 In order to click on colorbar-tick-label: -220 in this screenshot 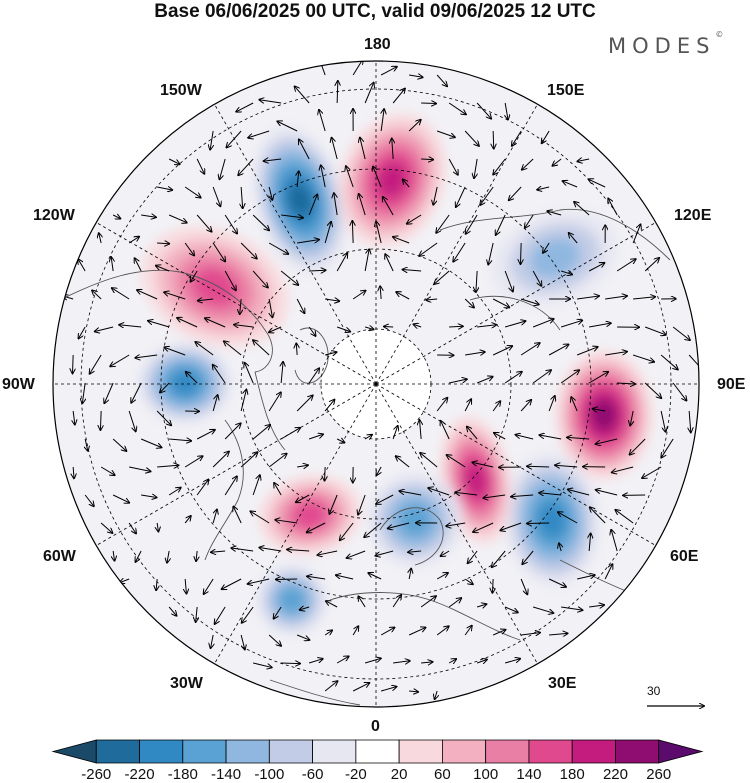, I will do `click(139, 774)`.